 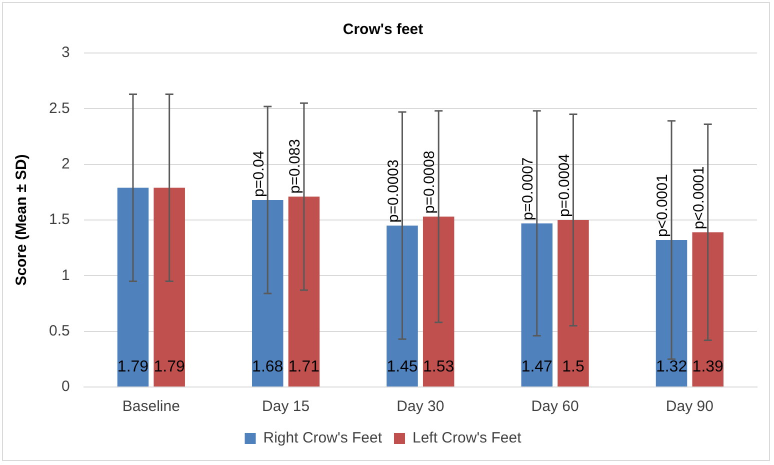 What do you see at coordinates (393, 191) in the screenshot?
I see `annotation: p=0.0003` at bounding box center [393, 191].